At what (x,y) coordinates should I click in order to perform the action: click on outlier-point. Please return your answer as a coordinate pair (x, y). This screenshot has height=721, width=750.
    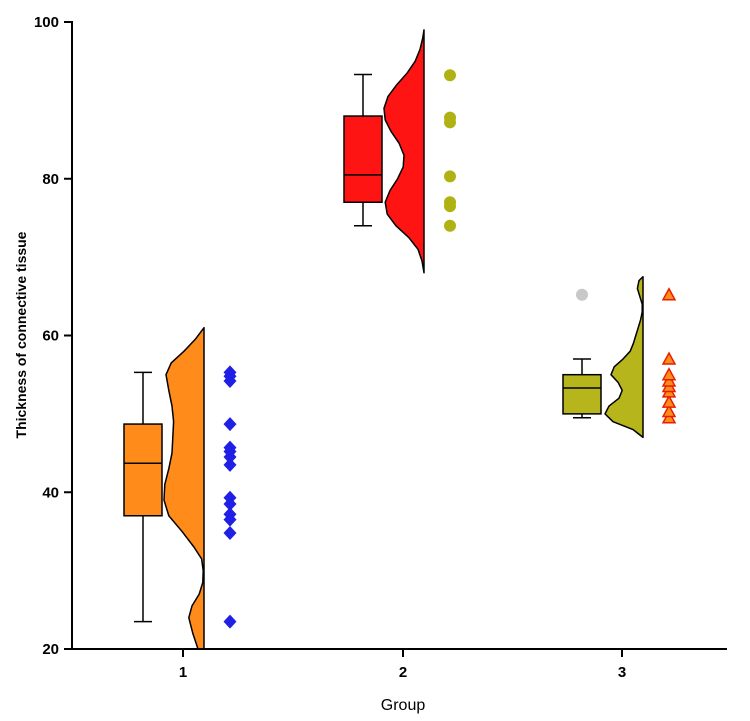
    Looking at the image, I should click on (582, 294).